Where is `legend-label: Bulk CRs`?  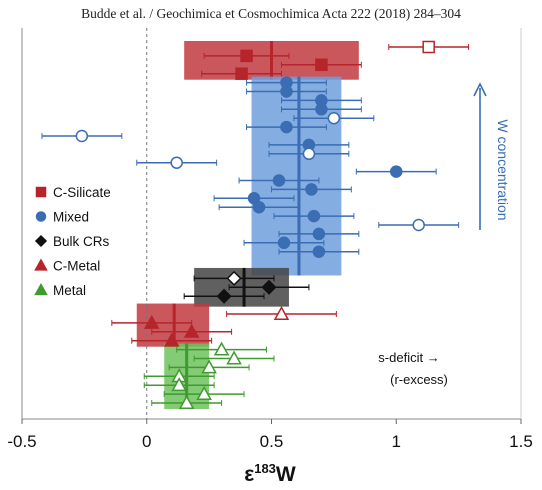
legend-label: Bulk CRs is located at coordinates (81, 241).